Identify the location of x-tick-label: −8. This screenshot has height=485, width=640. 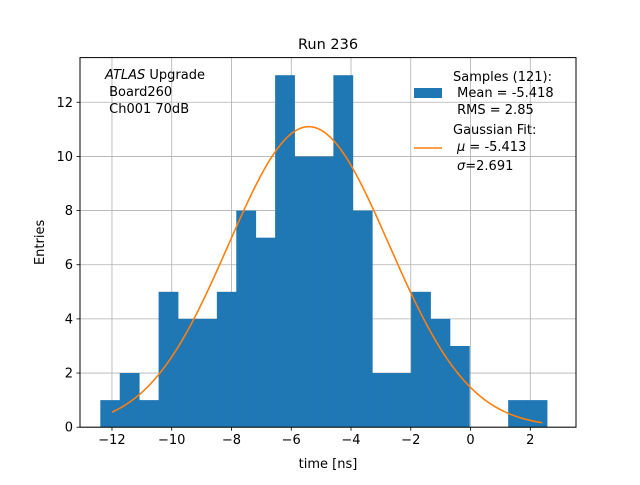
(231, 440).